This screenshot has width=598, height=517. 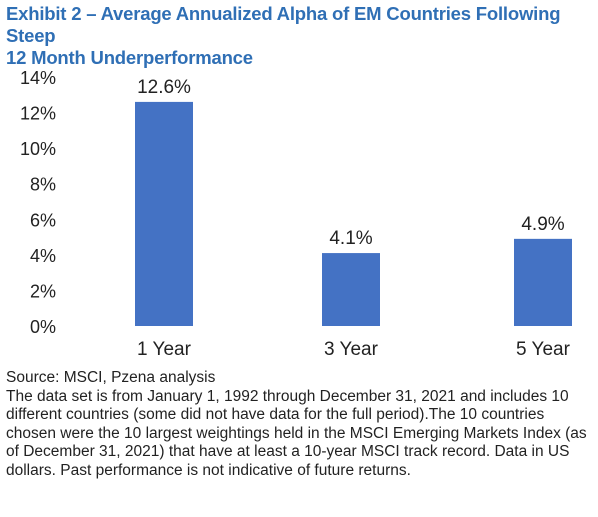 I want to click on data-label: 12.6%, so click(x=164, y=87).